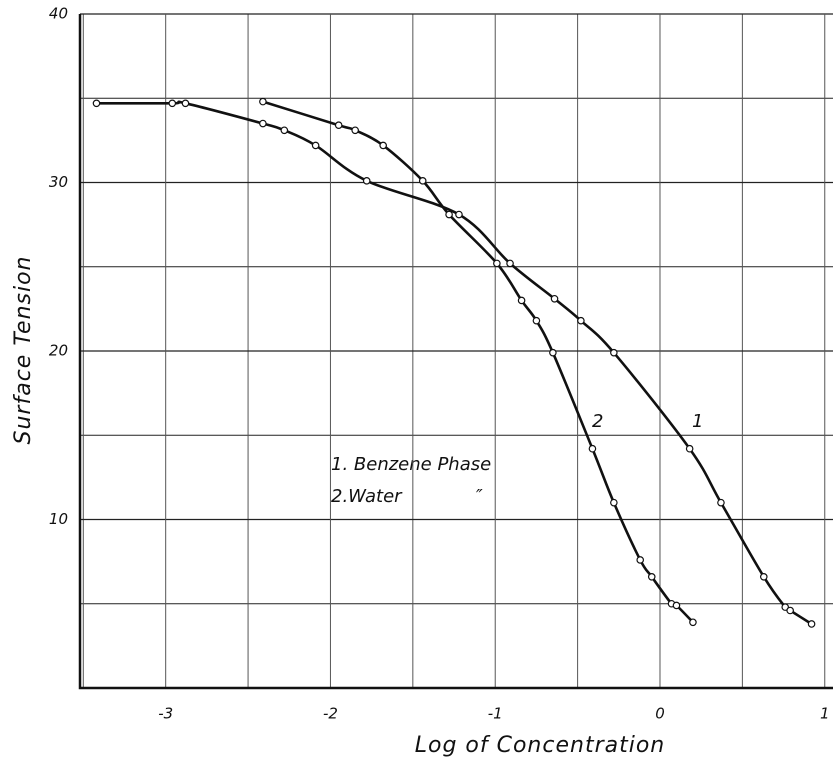  Describe the element at coordinates (411, 464) in the screenshot. I see `legend-entry: 1. Benzene Phase` at that location.